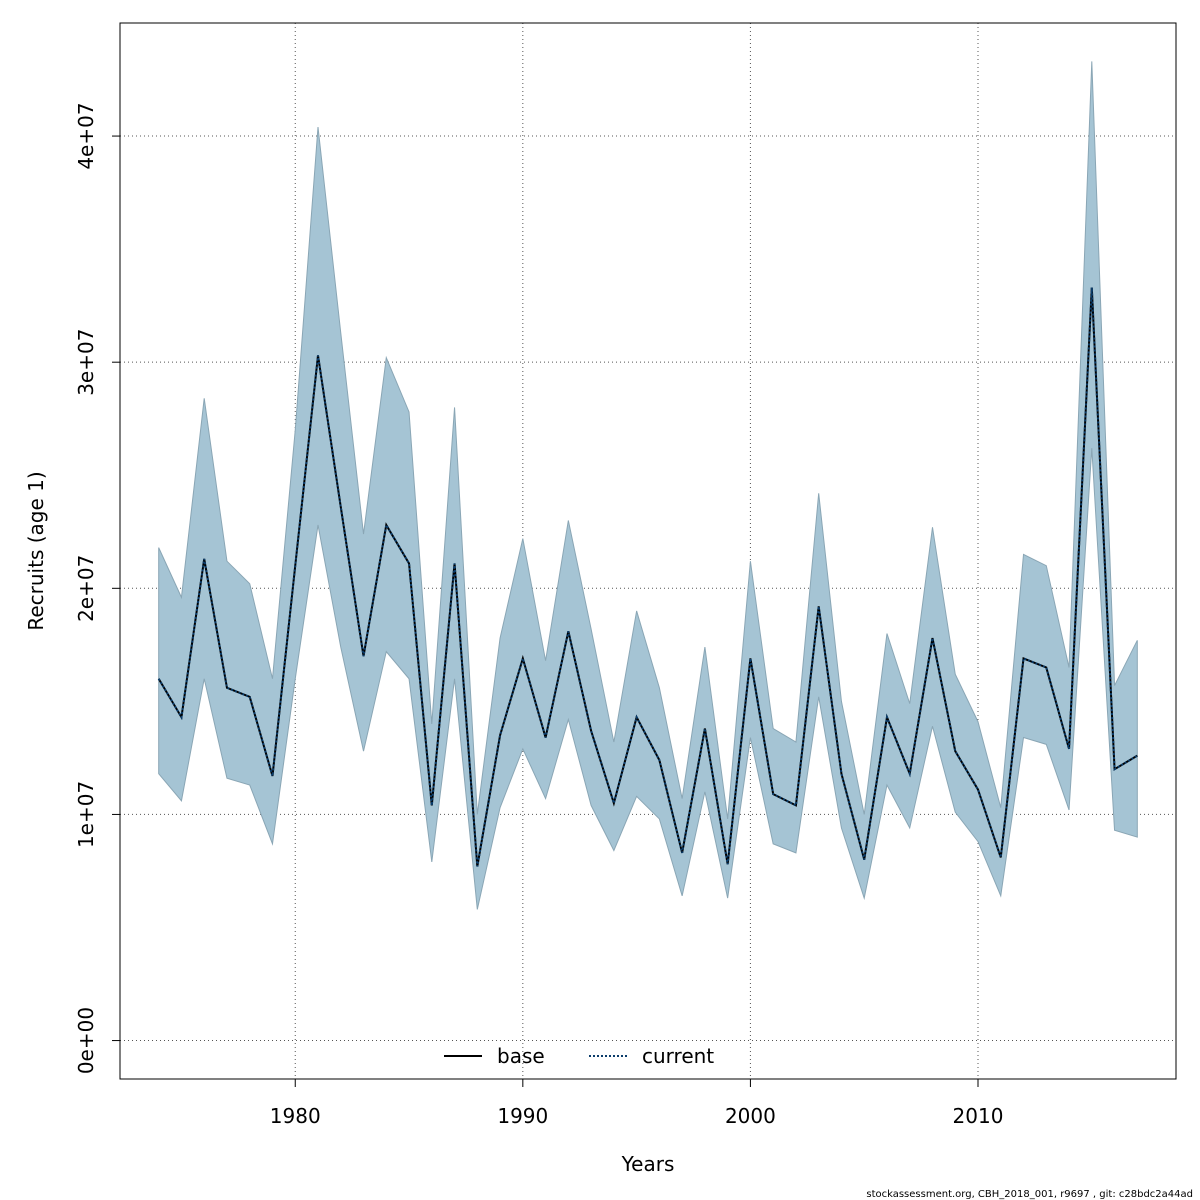  Describe the element at coordinates (295, 1116) in the screenshot. I see `x-tick-label: 1980` at that location.